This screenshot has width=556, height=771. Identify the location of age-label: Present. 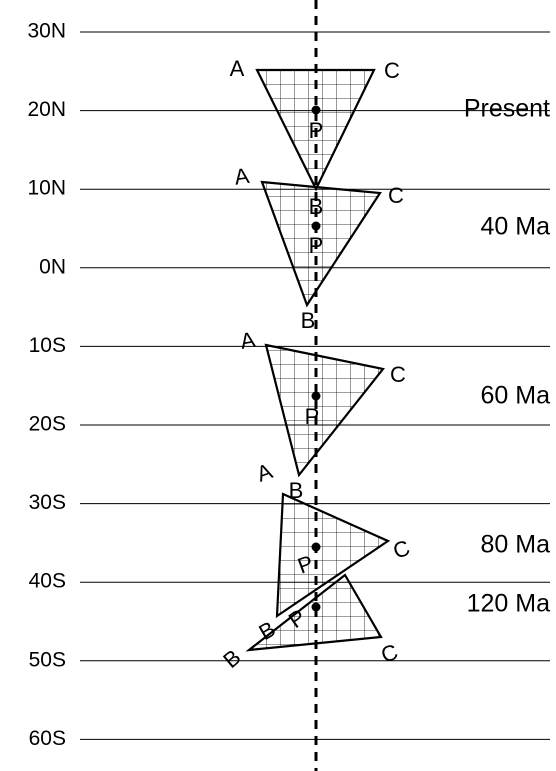
(507, 109).